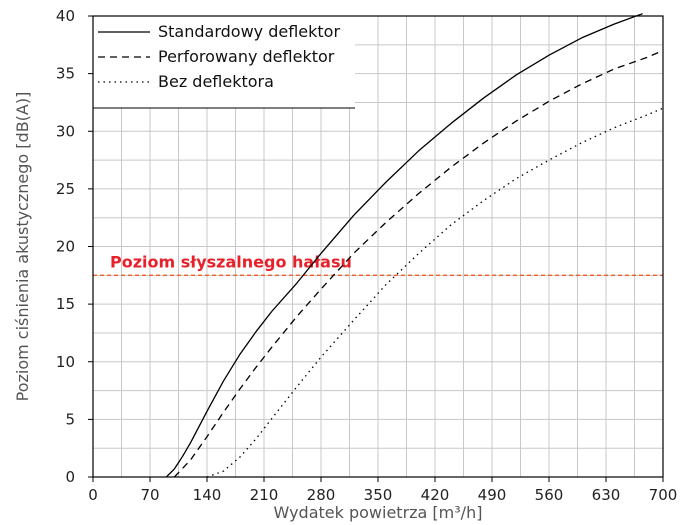 This screenshot has width=700, height=525. I want to click on y-tick-label: 5, so click(70, 419).